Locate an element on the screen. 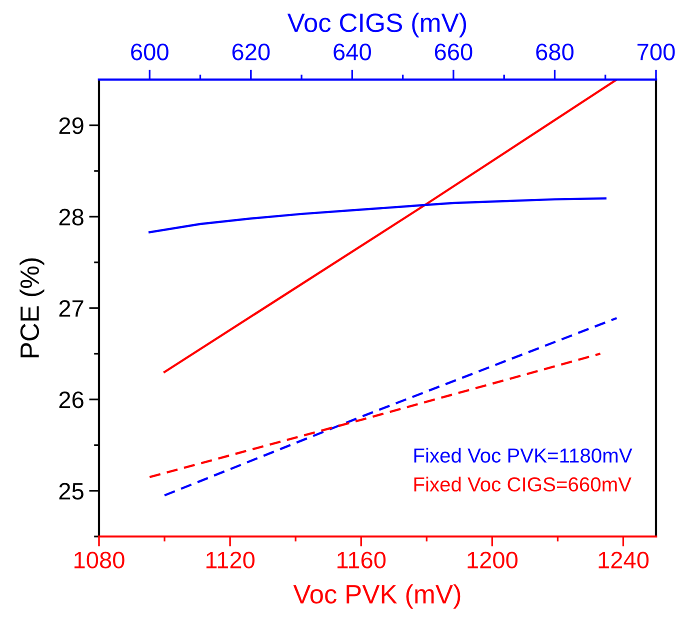  text: Fixed Voc CIGS=660mV is located at coordinates (523, 484).